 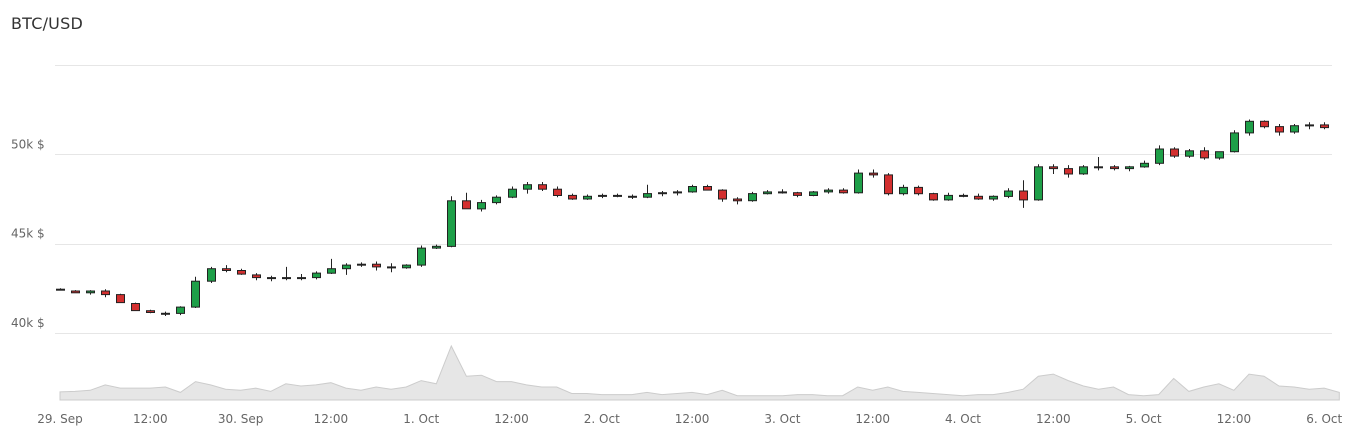 What do you see at coordinates (782, 419) in the screenshot?
I see `x-tick-label: 3. Oct` at bounding box center [782, 419].